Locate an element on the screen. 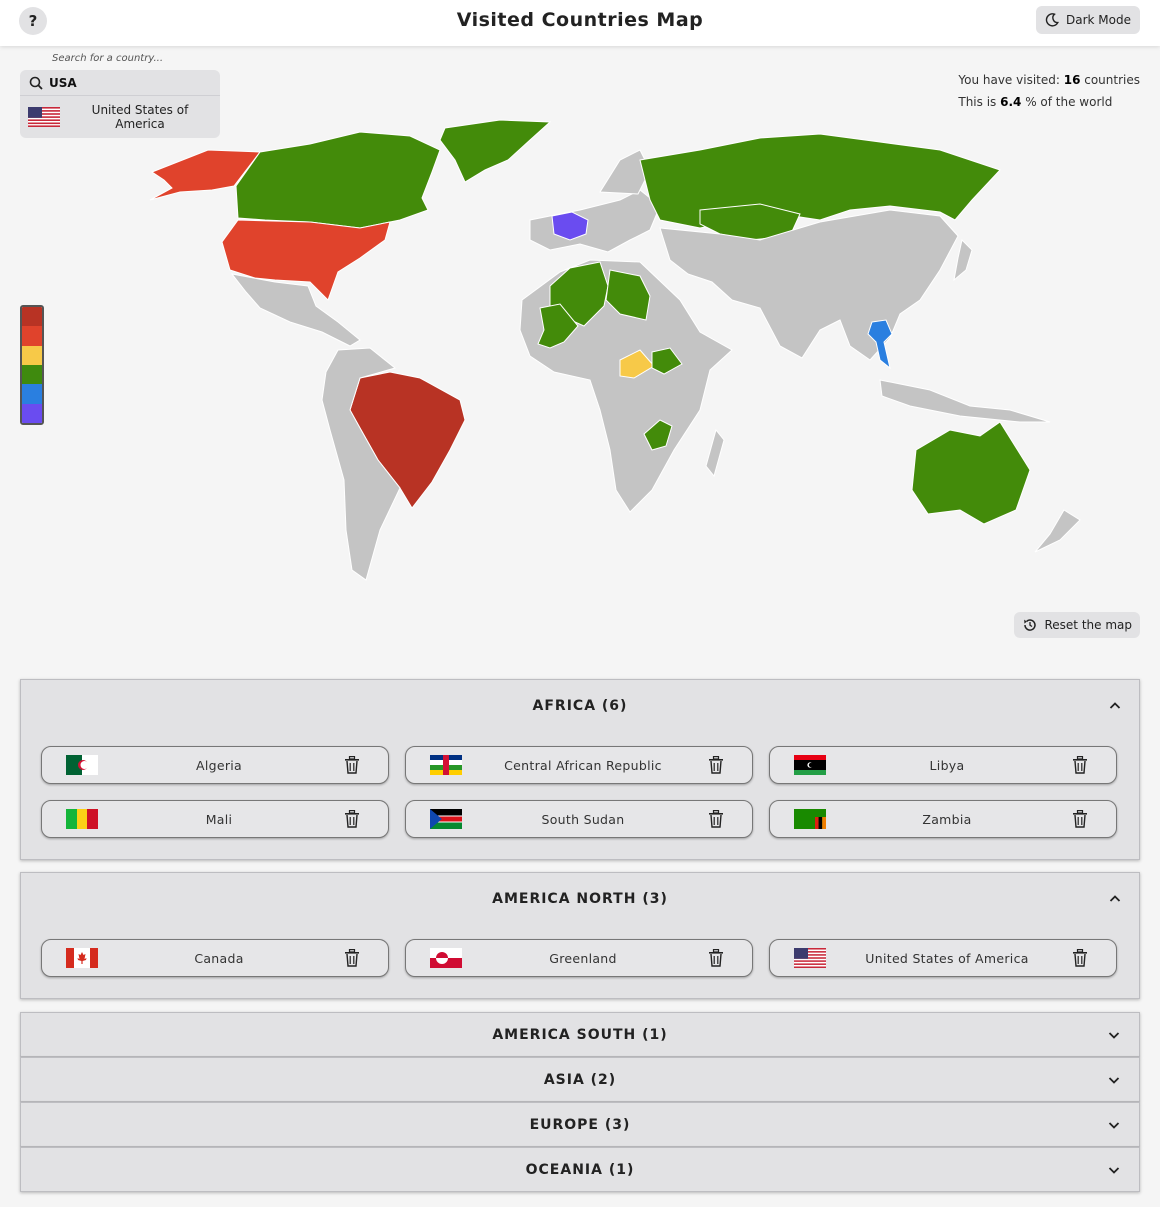 Image resolution: width=1160 pixels, height=1207 pixels. country-chip: Libya is located at coordinates (943, 765).